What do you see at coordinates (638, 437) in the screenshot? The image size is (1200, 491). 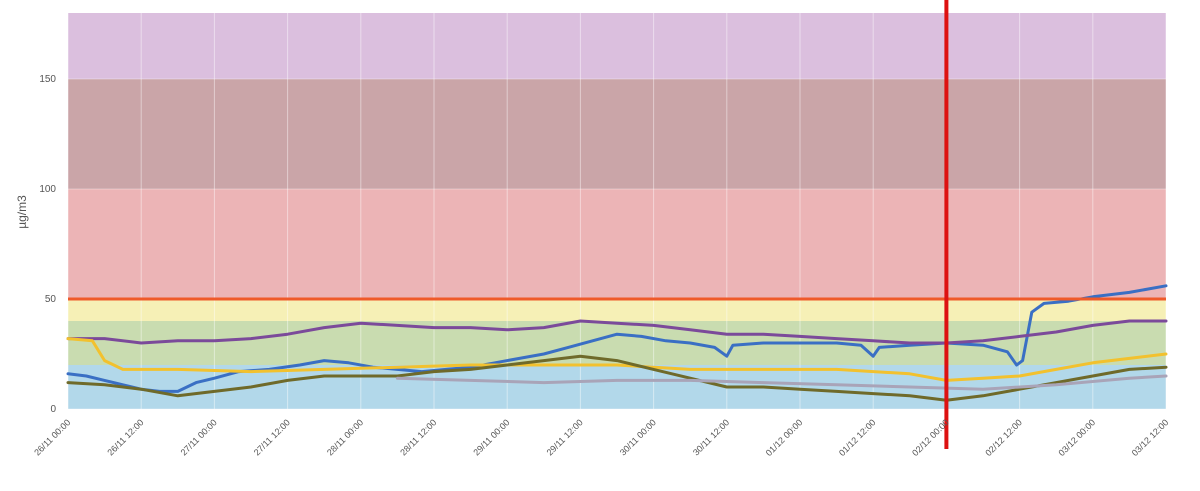 I see `x-tick-label-8: 30/11 00:00` at bounding box center [638, 437].